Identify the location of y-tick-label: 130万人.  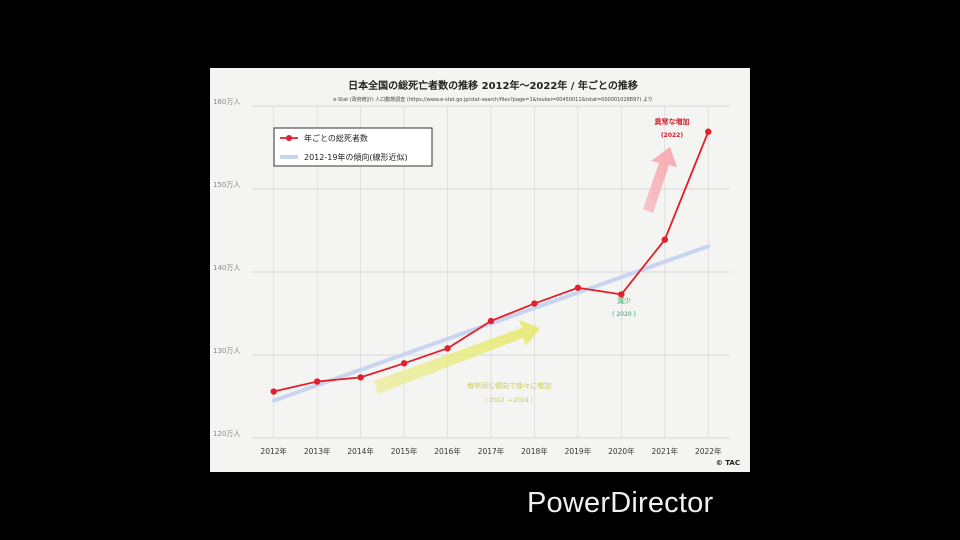
(226, 351).